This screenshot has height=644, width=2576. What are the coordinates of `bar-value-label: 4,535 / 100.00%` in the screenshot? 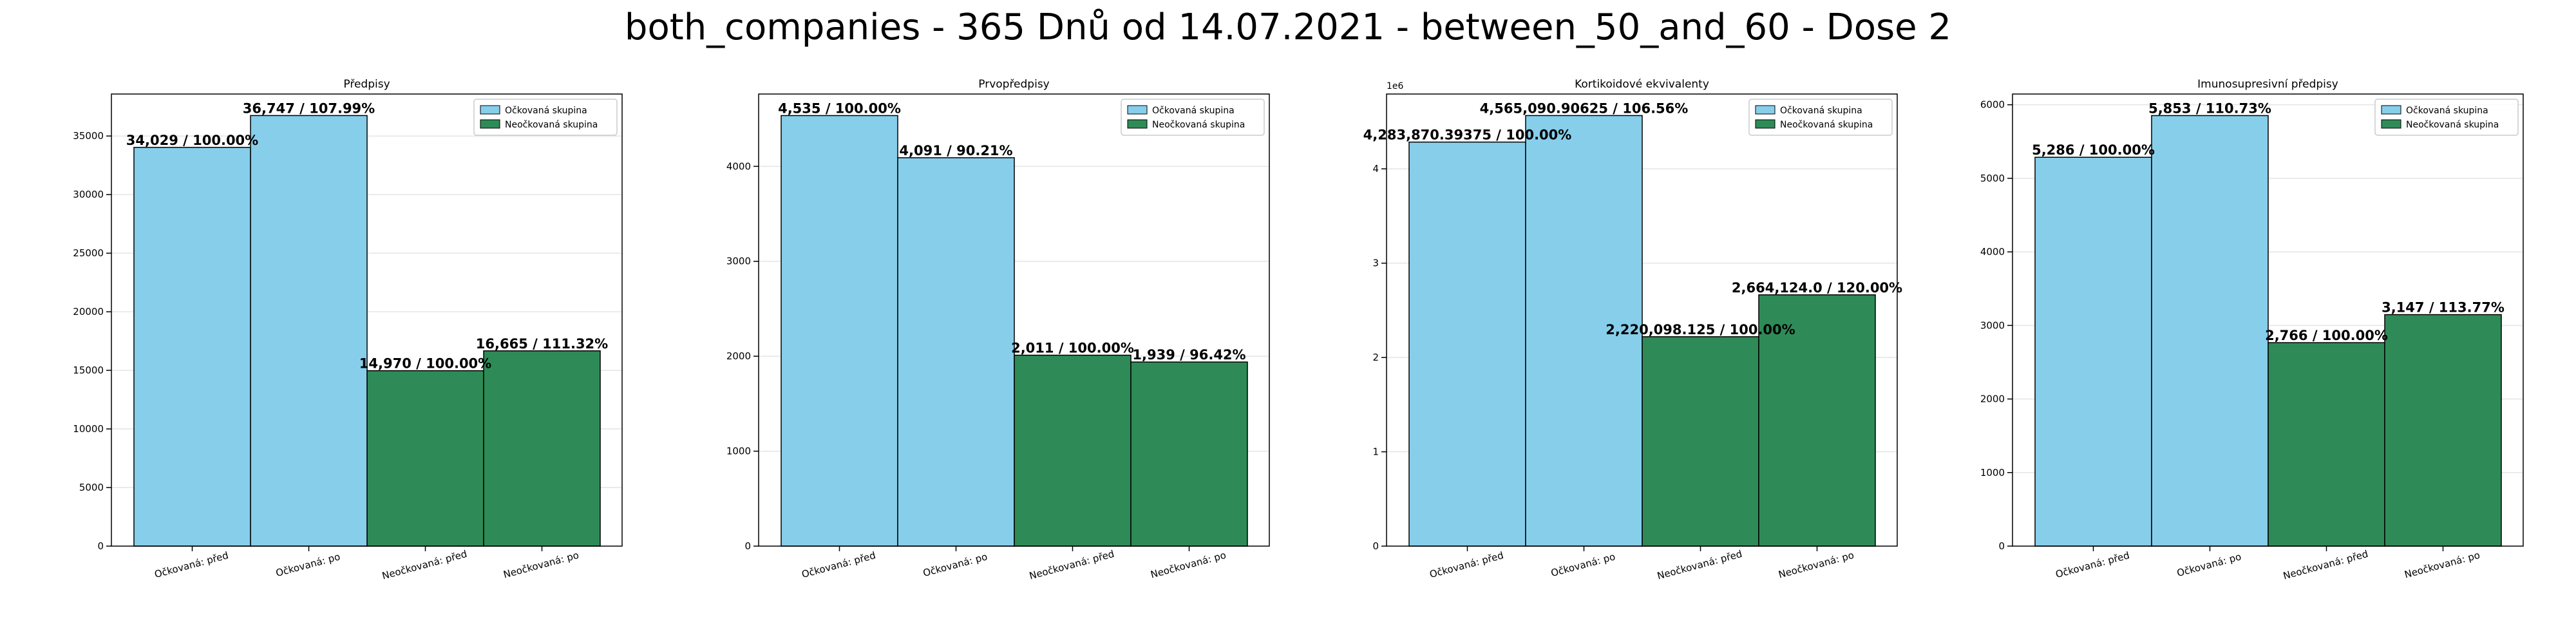 It's located at (840, 108).